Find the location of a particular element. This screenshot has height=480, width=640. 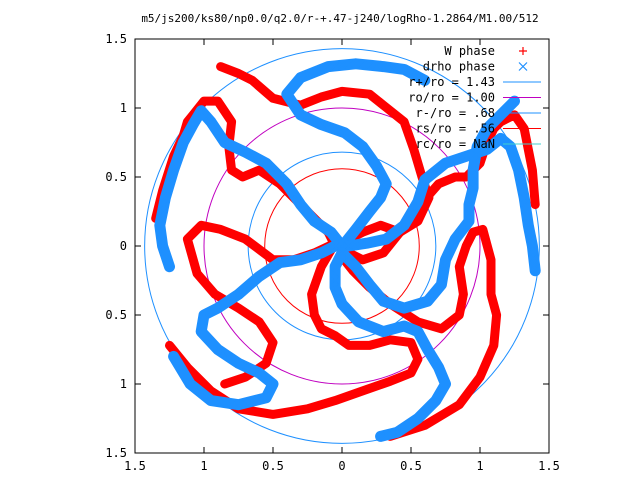

legend-label: rc/ro = NaN is located at coordinates (455, 144).